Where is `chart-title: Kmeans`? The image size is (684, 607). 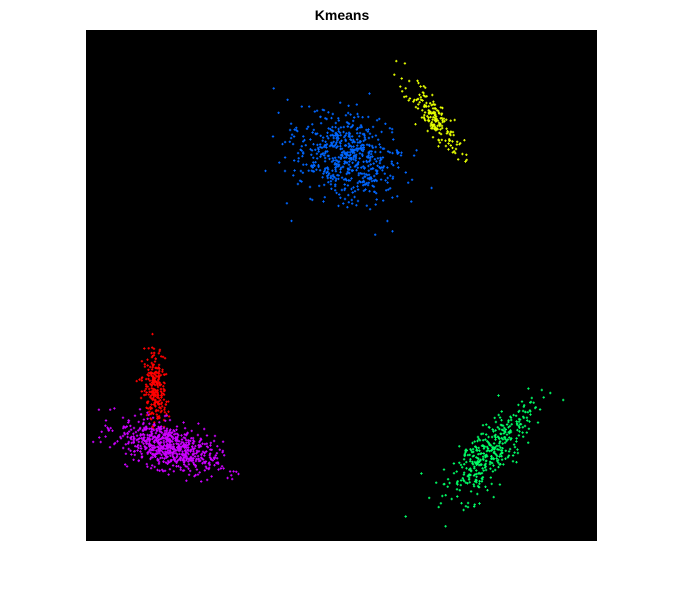 chart-title: Kmeans is located at coordinates (342, 15).